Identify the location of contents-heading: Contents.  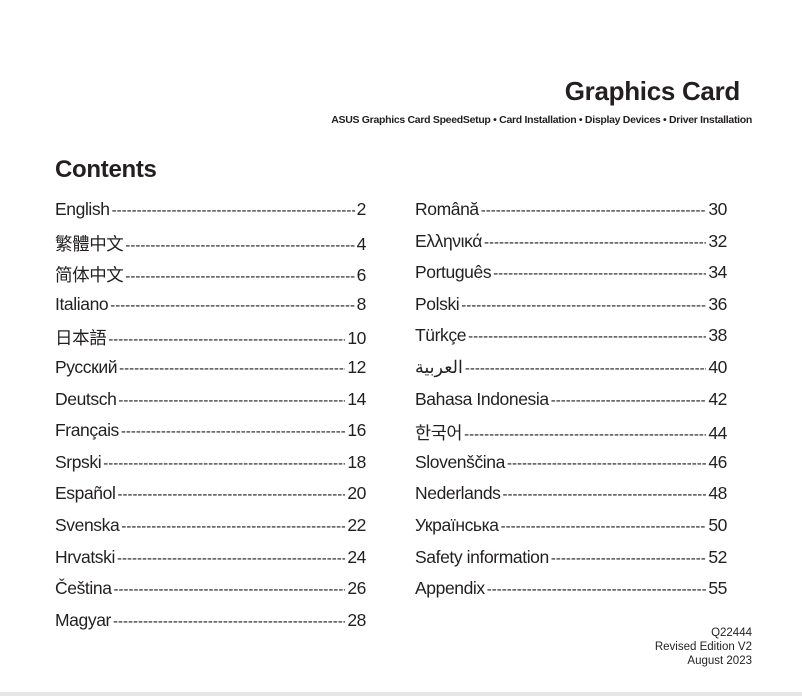
(106, 169).